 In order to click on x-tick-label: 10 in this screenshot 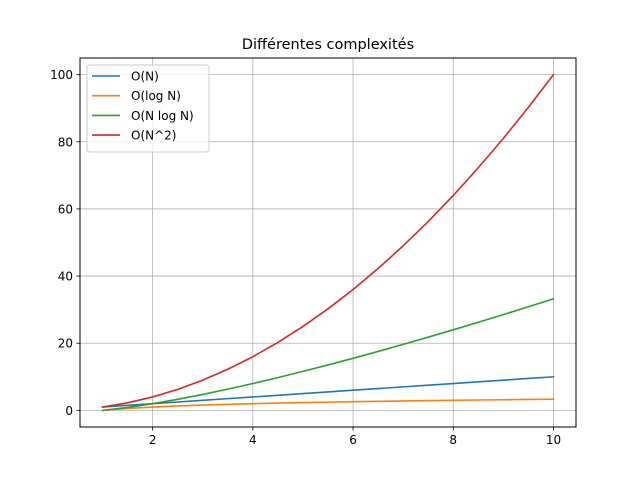, I will do `click(553, 440)`.